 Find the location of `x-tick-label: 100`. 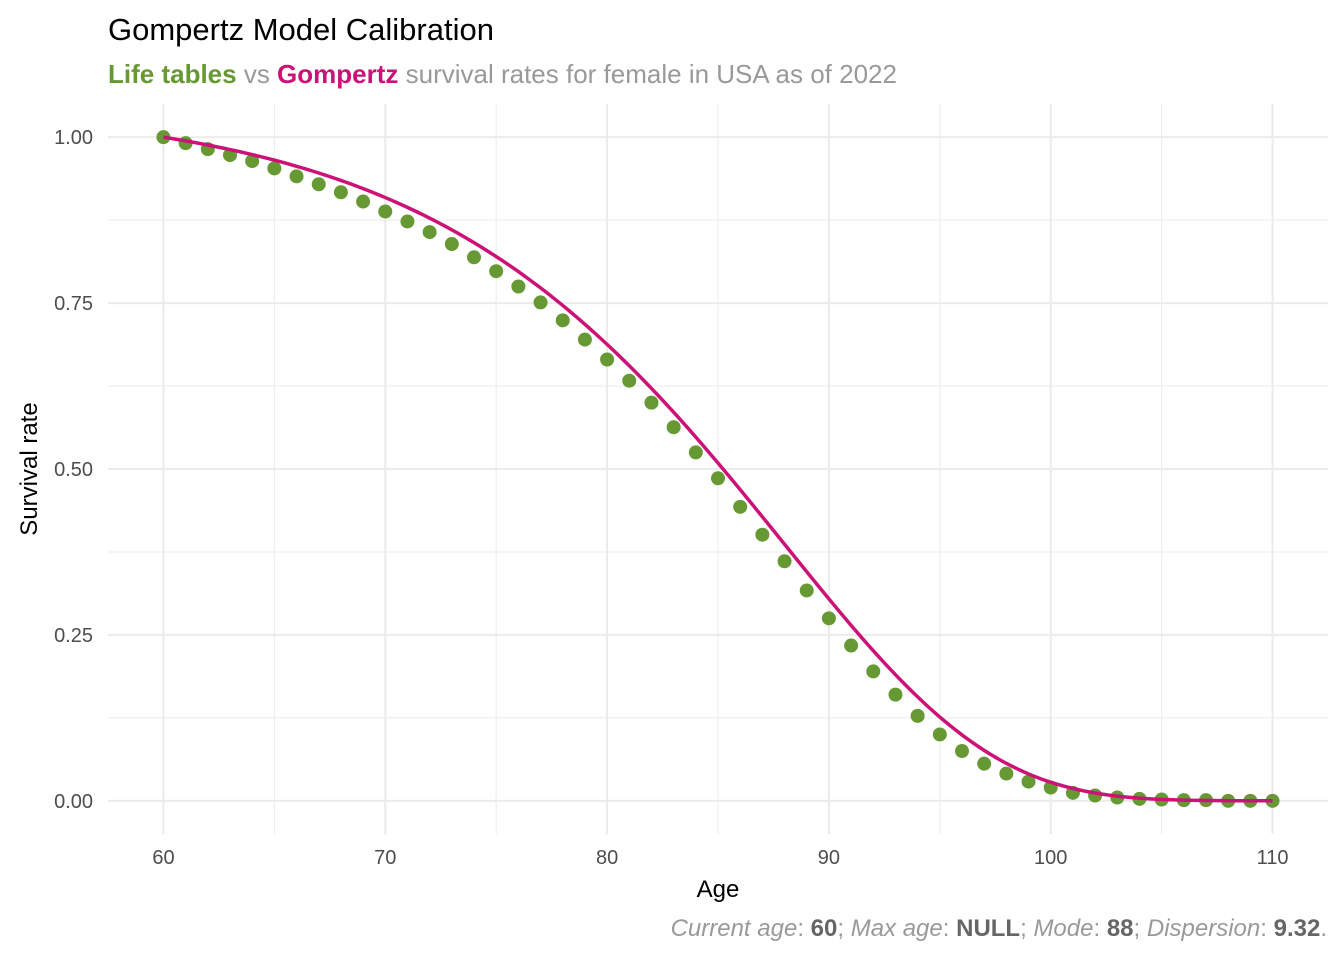

x-tick-label: 100 is located at coordinates (1050, 858).